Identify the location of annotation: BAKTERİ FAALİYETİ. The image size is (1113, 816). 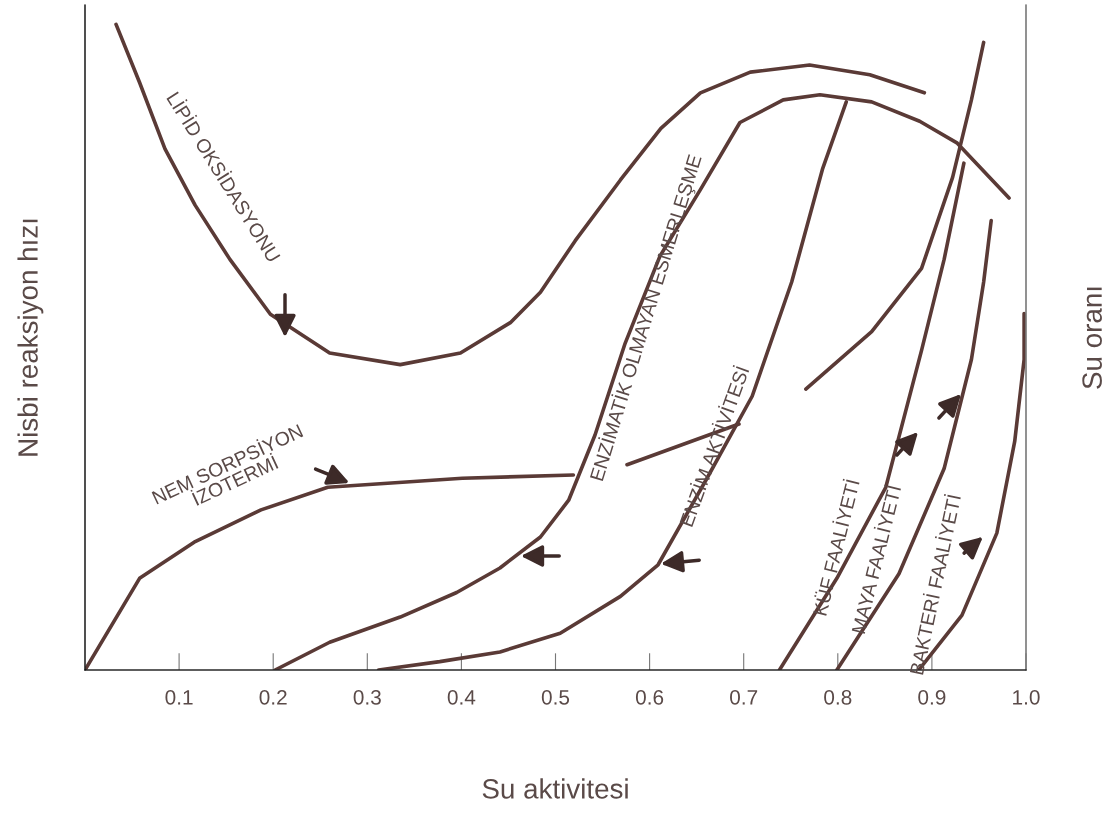
(933, 584).